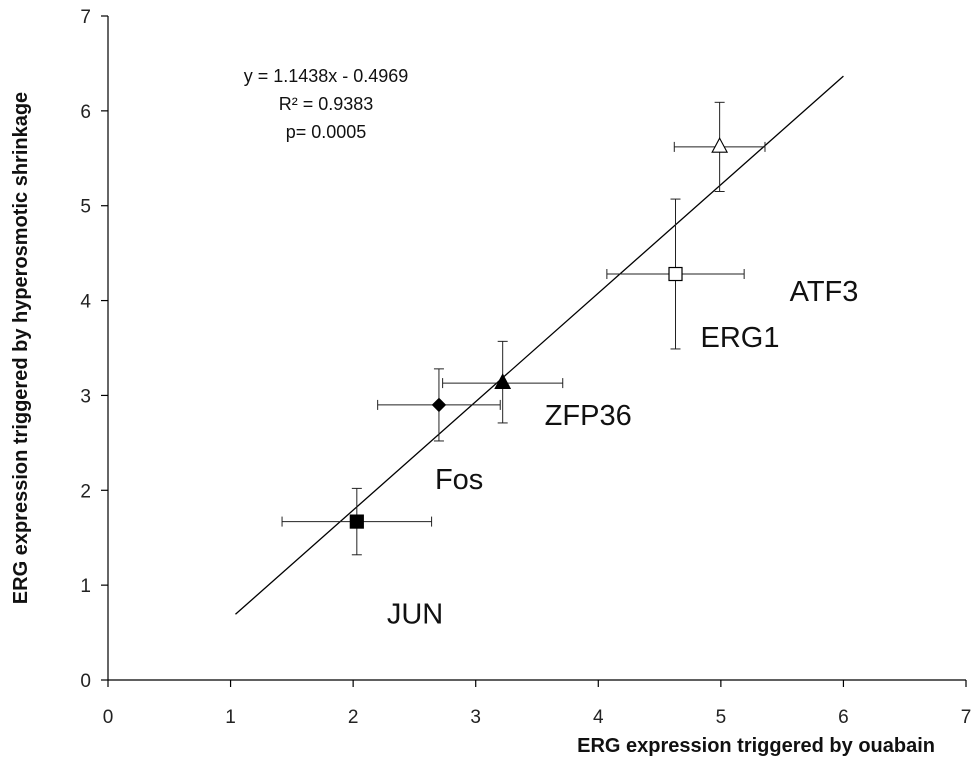 The height and width of the screenshot is (761, 973). What do you see at coordinates (598, 717) in the screenshot?
I see `x-tick-label: 4` at bounding box center [598, 717].